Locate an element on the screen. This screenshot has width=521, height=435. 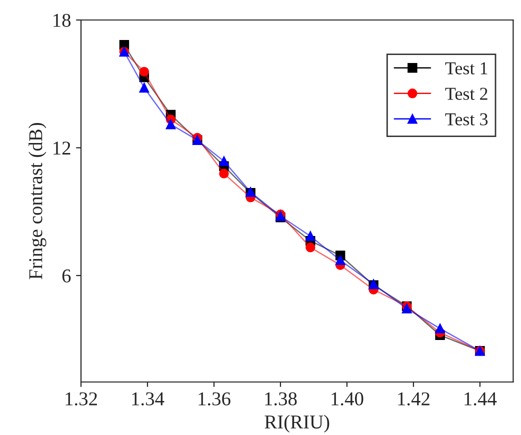
x-axis-title: RI(RIU) is located at coordinates (297, 423).